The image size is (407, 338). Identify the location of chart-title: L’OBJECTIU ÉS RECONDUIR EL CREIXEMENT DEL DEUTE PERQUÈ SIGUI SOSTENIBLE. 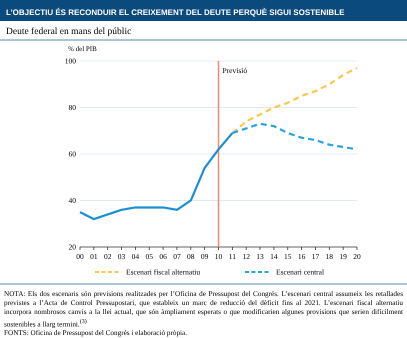
(176, 12).